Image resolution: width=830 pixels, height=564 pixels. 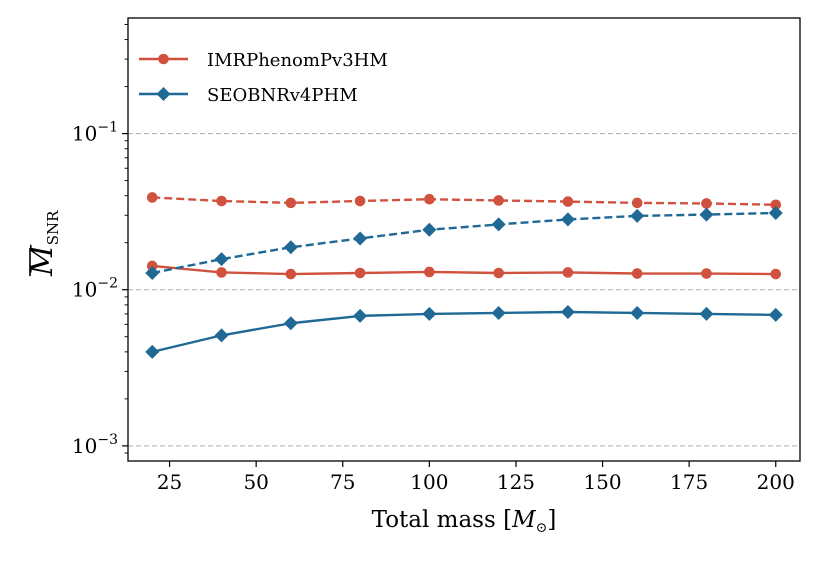 What do you see at coordinates (255, 482) in the screenshot?
I see `x-tick-label: 50` at bounding box center [255, 482].